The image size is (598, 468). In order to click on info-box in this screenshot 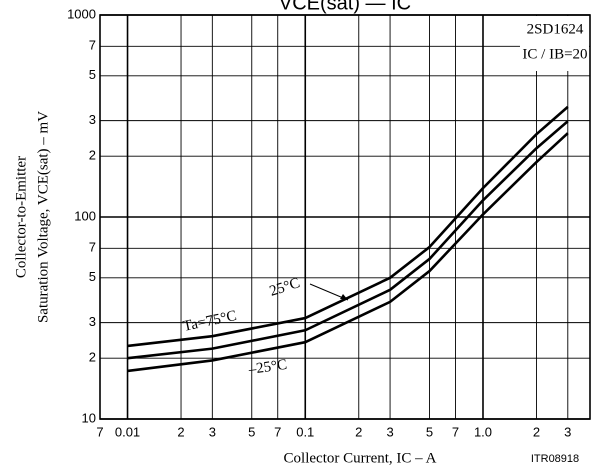, I will do `click(554, 43)`.